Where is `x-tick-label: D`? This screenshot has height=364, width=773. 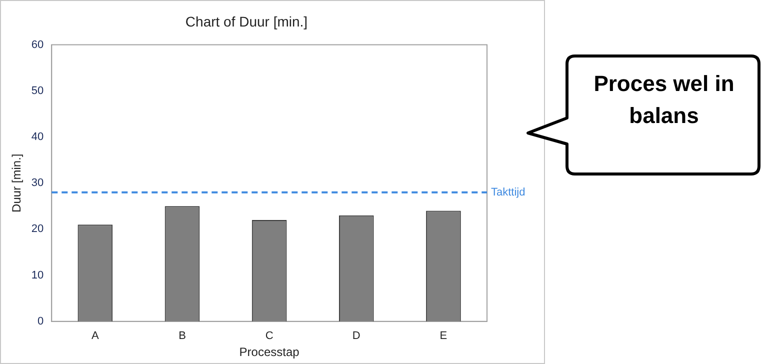
x-tick-label: D is located at coordinates (356, 336).